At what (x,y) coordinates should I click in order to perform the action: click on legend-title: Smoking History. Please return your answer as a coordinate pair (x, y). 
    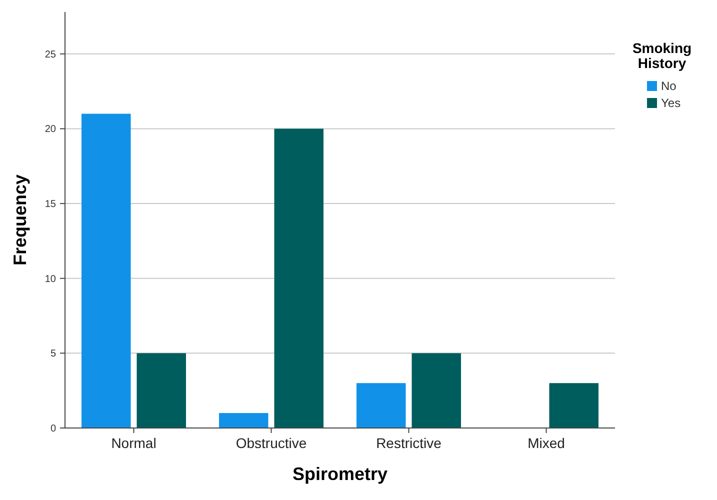
    Looking at the image, I should click on (662, 55).